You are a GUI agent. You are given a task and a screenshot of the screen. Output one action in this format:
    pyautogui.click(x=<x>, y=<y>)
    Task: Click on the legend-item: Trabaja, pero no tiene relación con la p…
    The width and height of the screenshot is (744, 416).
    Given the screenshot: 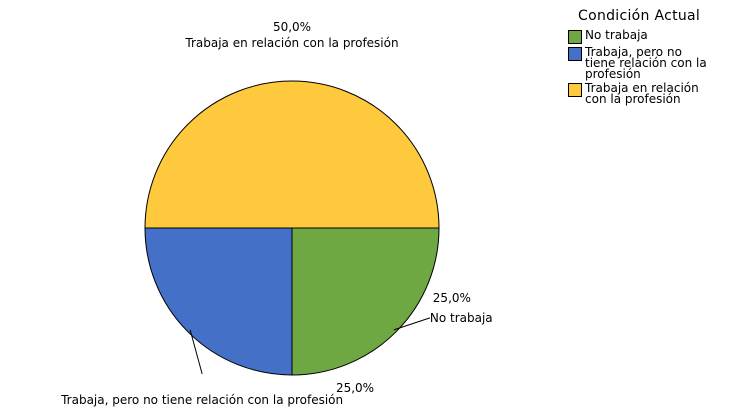 What is the action you would take?
    pyautogui.click(x=656, y=63)
    